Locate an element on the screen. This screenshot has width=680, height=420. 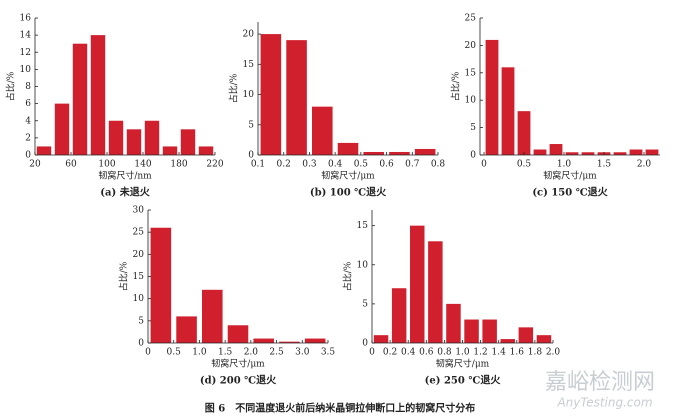
x-tick-label: 20 is located at coordinates (35, 165).